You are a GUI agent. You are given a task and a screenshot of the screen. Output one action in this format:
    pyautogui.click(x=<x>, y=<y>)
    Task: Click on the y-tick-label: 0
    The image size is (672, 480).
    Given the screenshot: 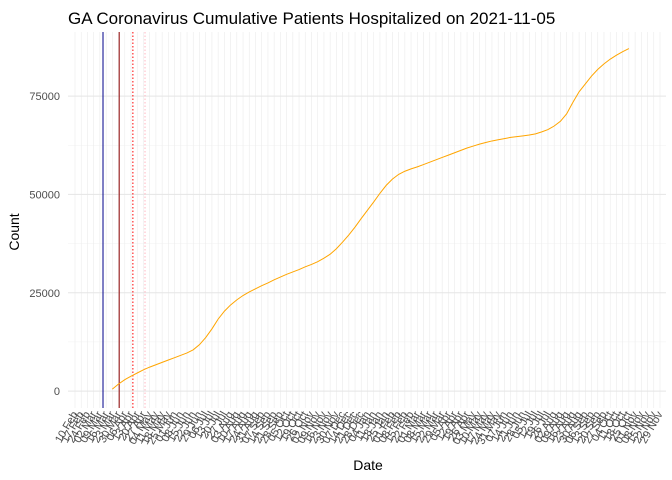 What is the action you would take?
    pyautogui.click(x=57, y=392)
    